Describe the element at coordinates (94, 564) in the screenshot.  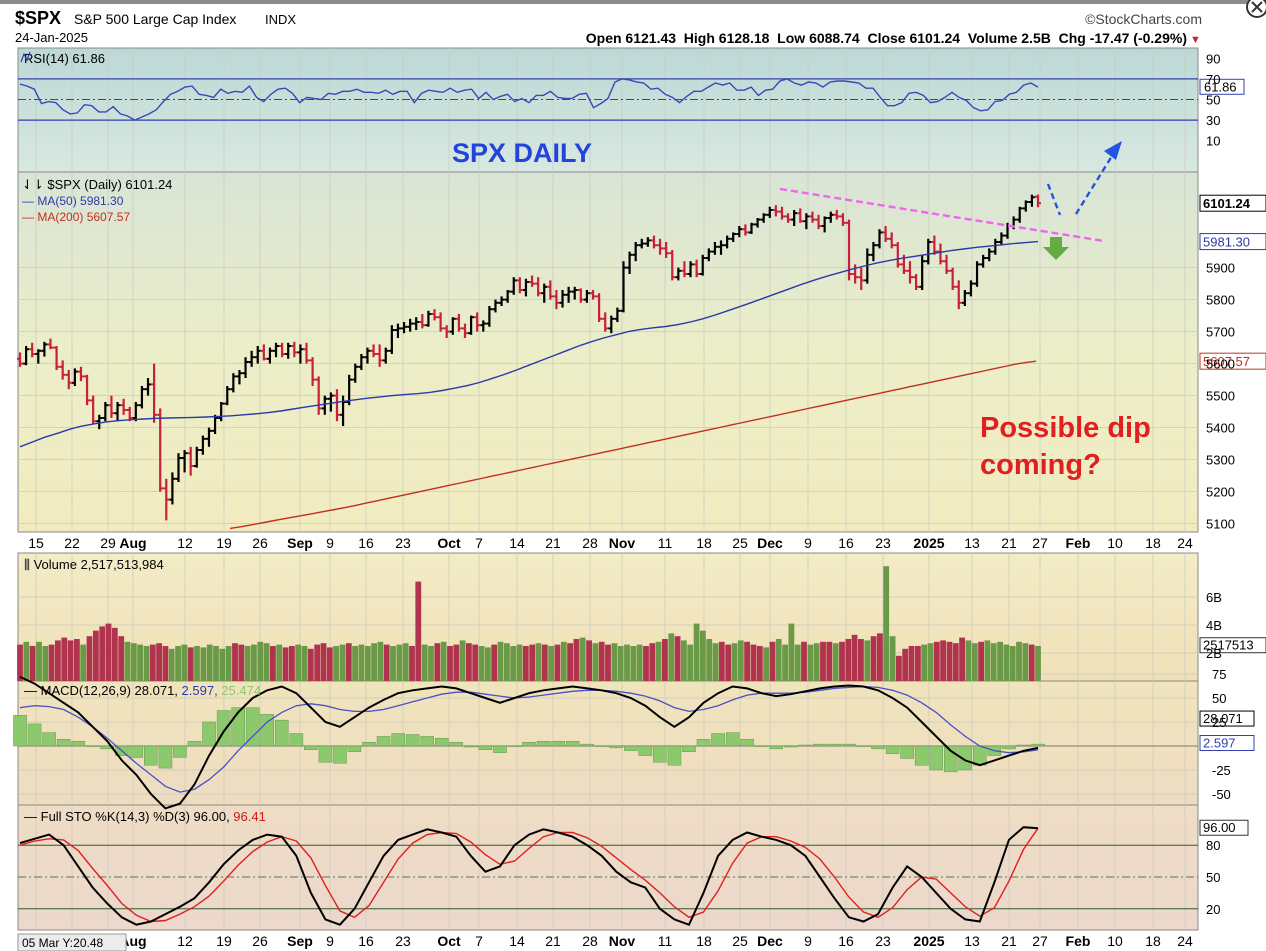
I see `volume-legend: ⫼ Volume 2,517,513,984` at that location.